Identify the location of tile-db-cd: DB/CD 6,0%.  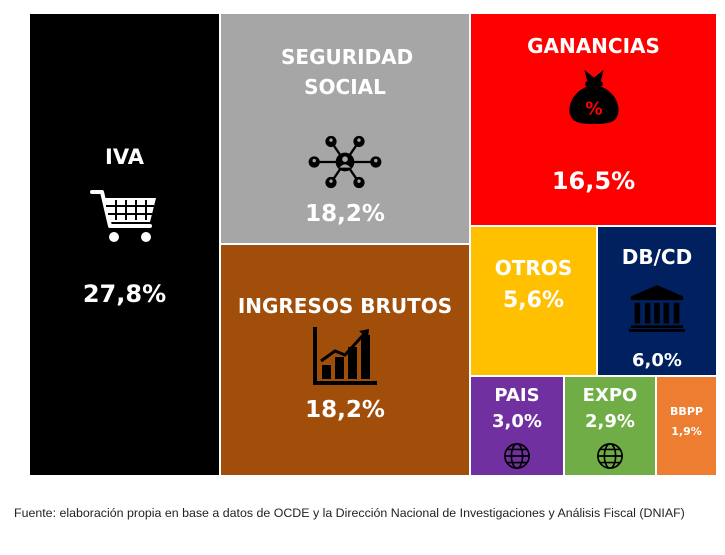
(657, 301).